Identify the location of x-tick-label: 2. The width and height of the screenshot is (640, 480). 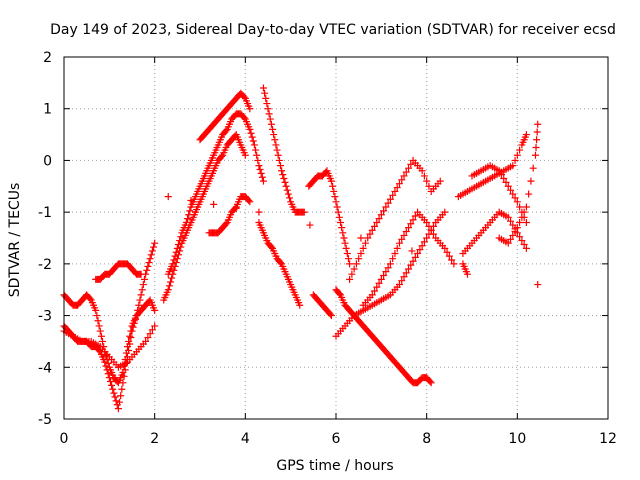
(154, 439).